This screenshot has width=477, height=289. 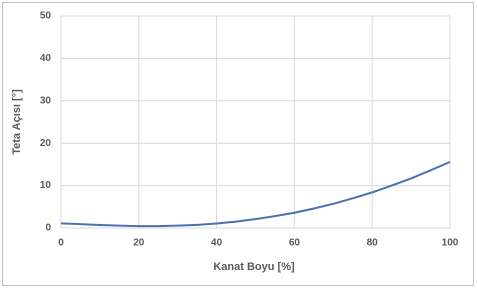 I want to click on x-tick-label: 60, so click(x=295, y=243).